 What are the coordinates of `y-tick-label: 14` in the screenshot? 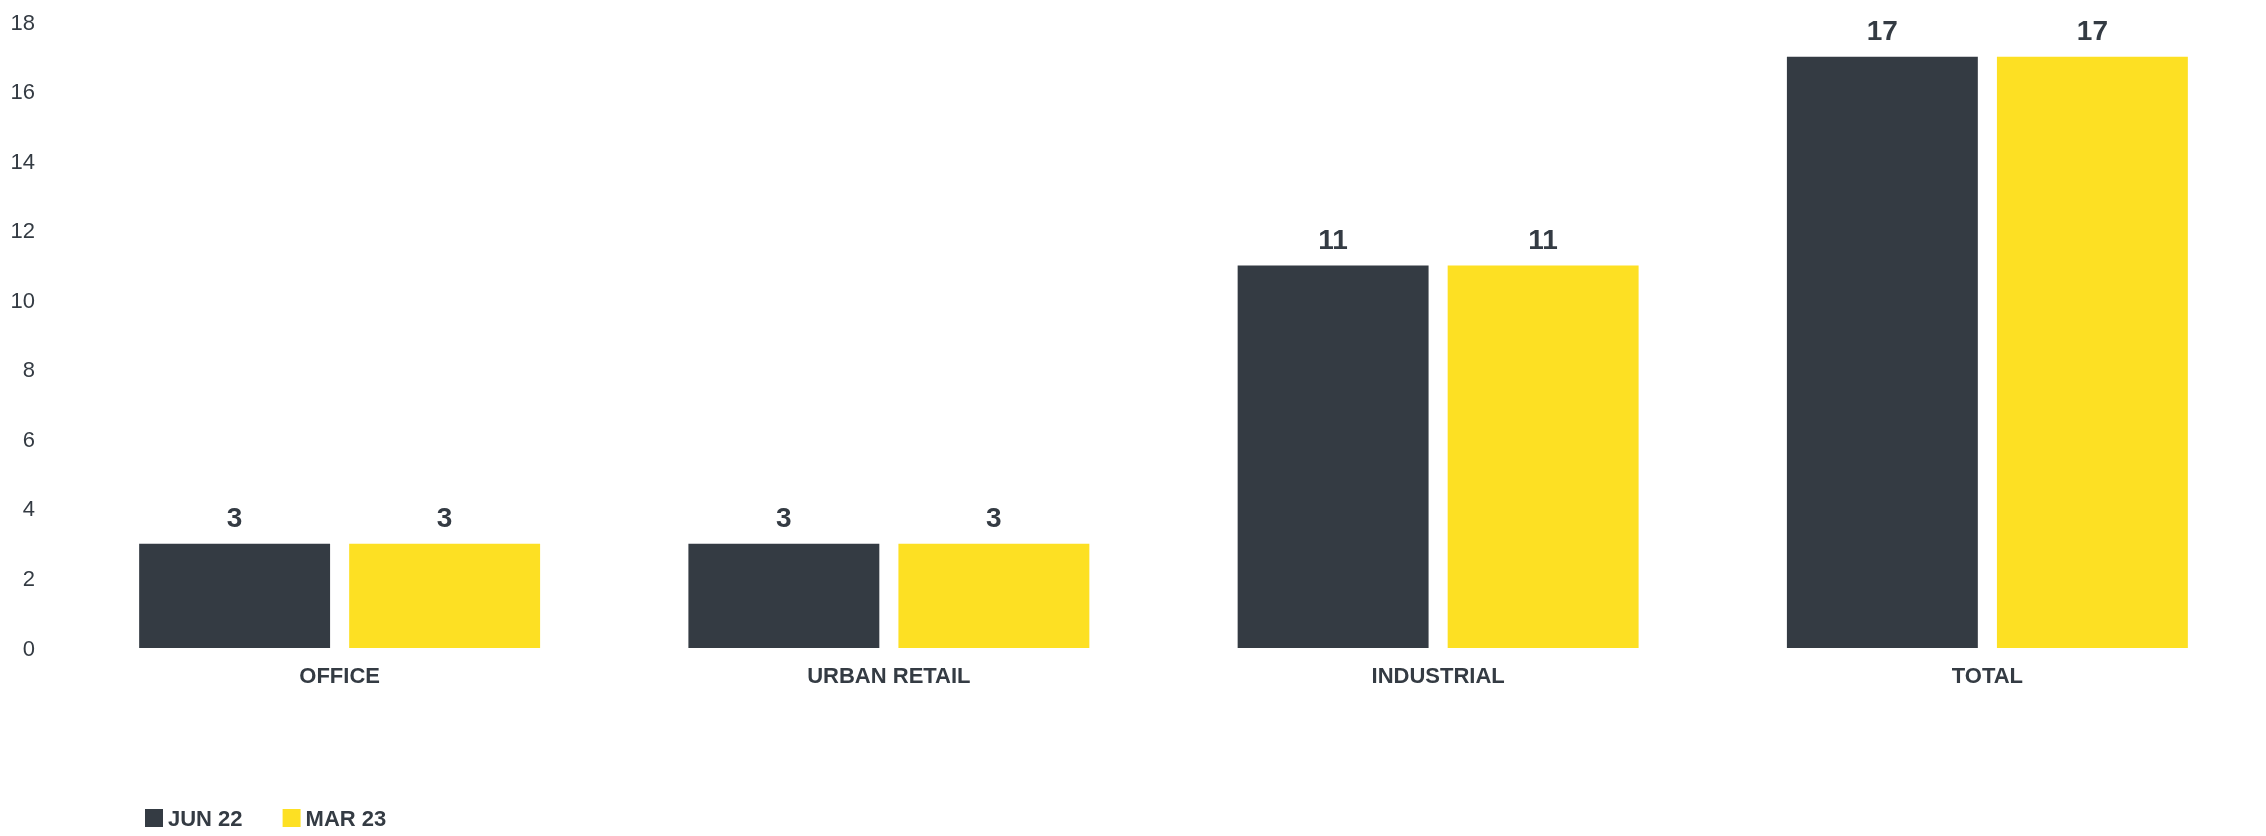 It's located at (22, 161).